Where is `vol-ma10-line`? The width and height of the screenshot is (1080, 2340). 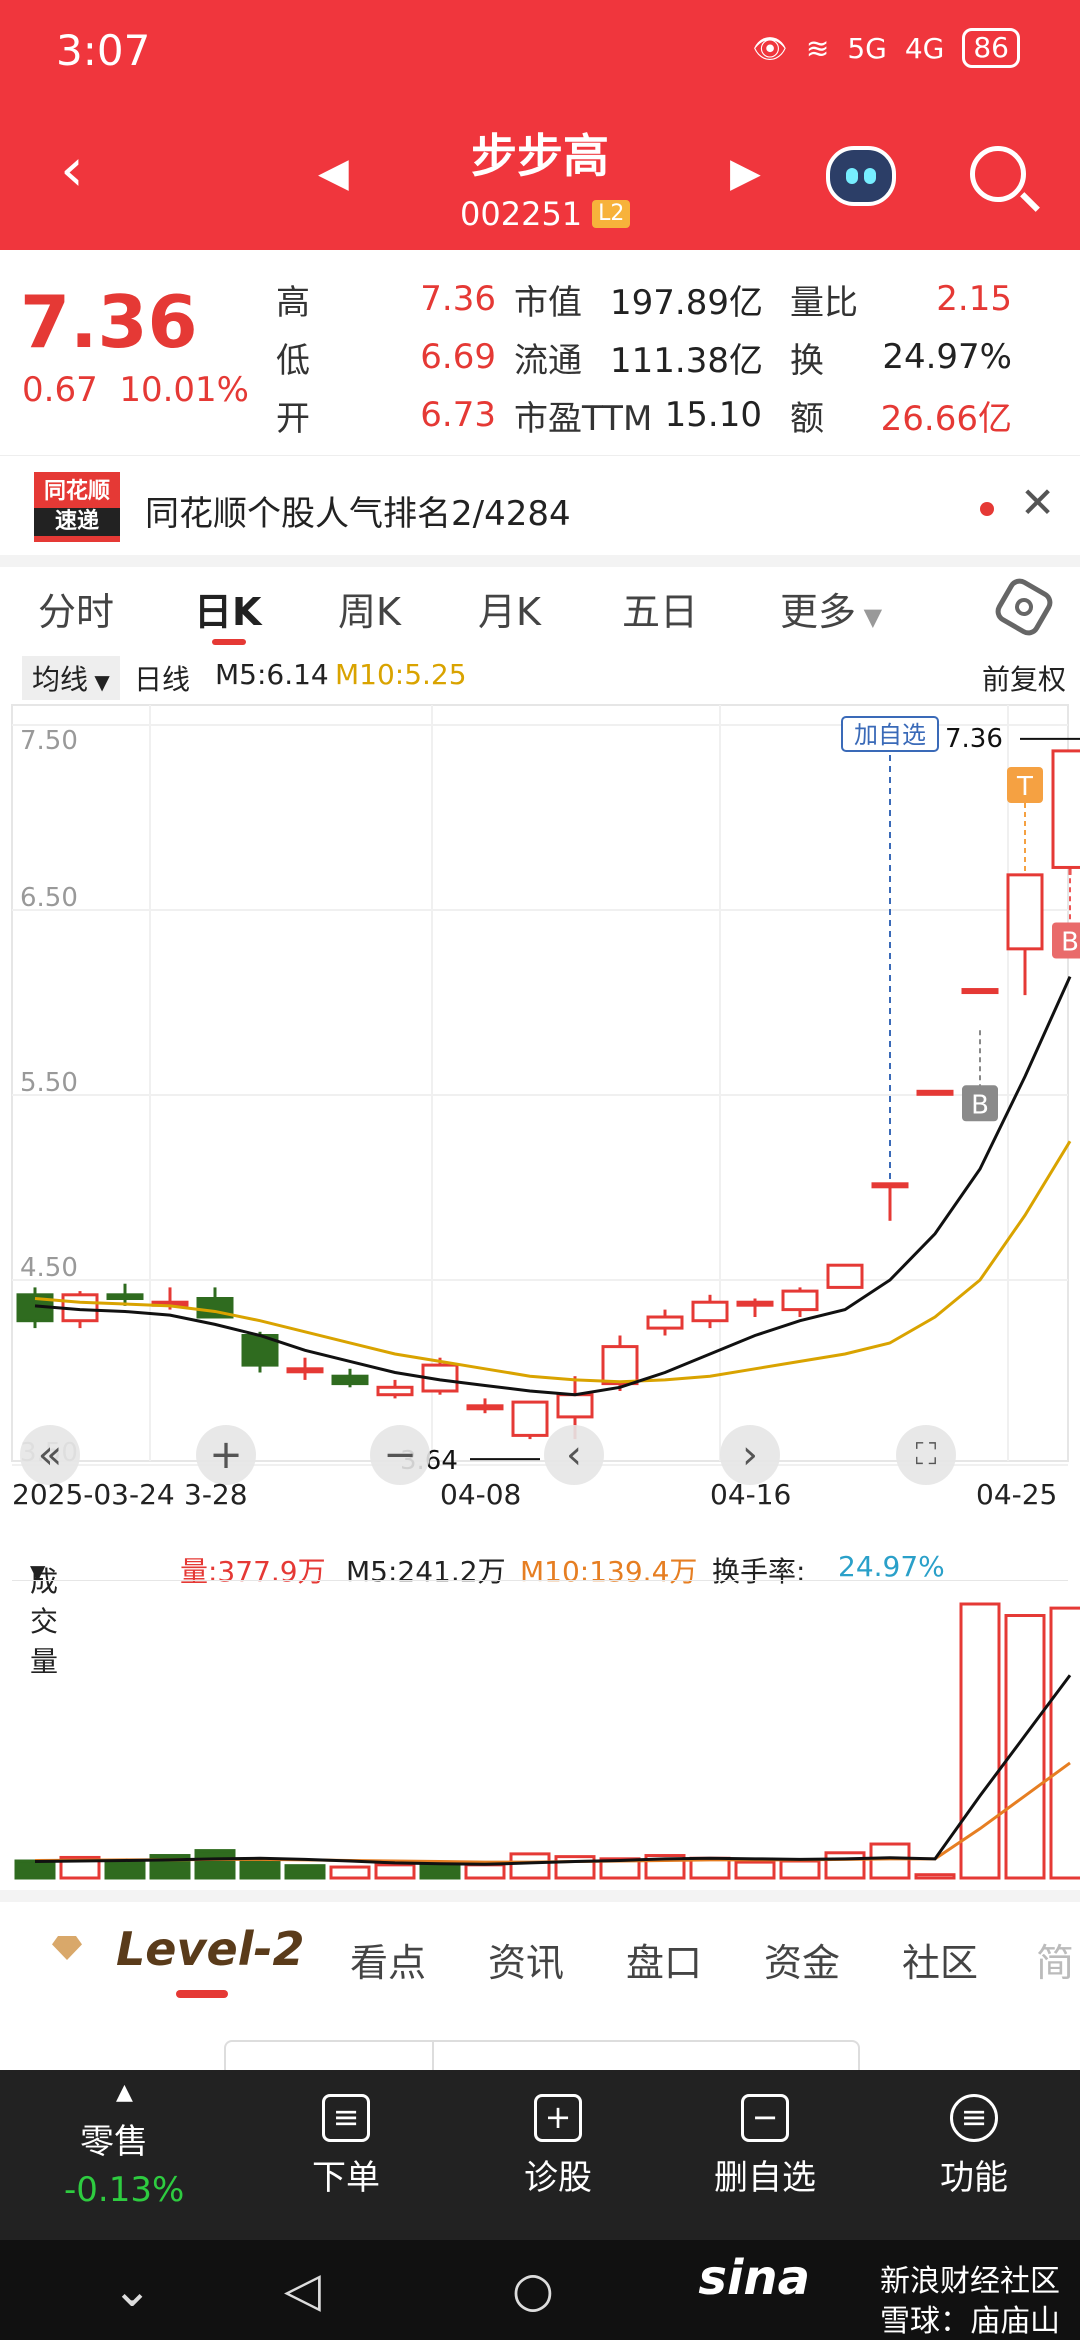
vol-ma10-line is located at coordinates (552, 1812).